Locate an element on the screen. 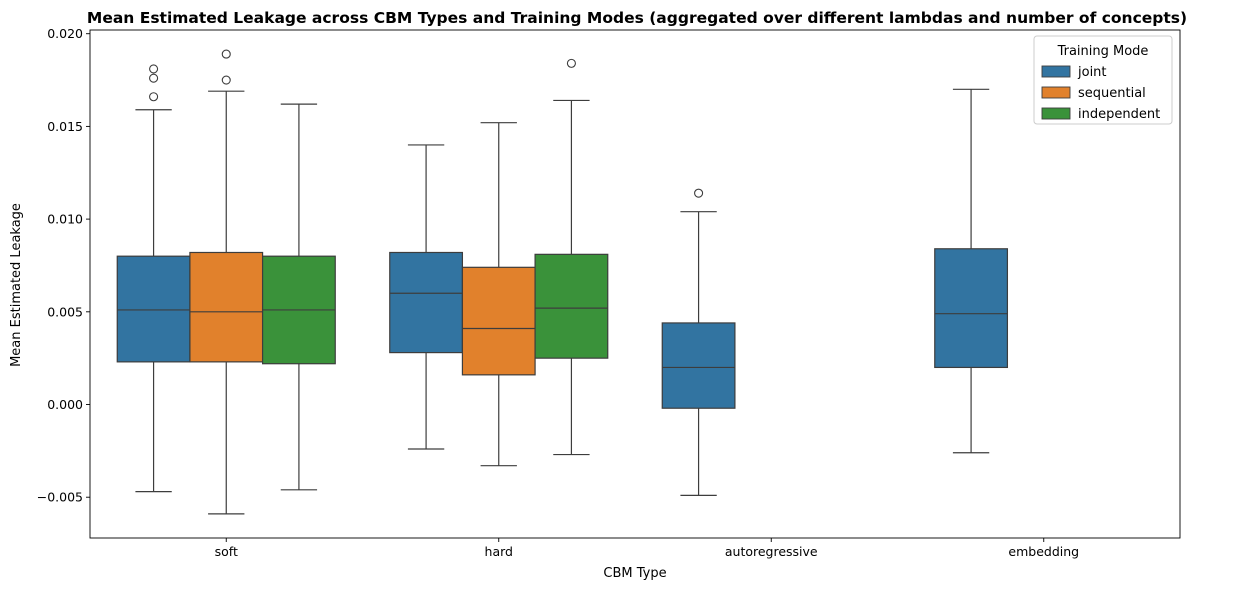 This screenshot has height=590, width=1235. y-tick-label: 0.010 is located at coordinates (65, 219).